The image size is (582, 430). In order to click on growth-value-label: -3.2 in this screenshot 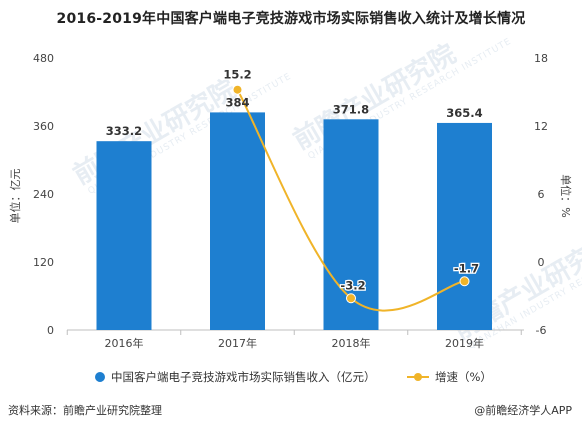, I will do `click(352, 285)`.